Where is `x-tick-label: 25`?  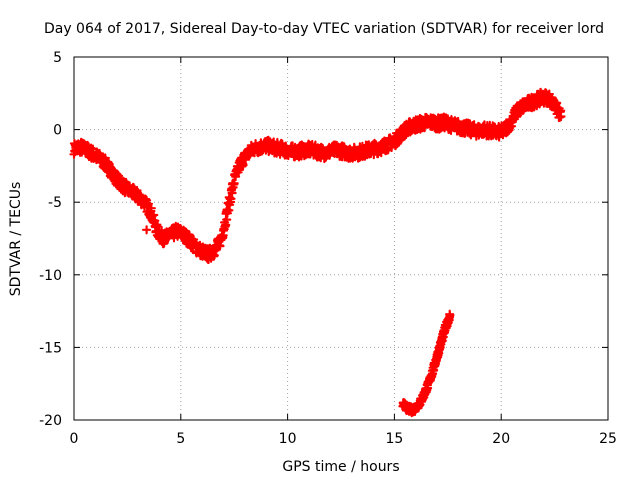 x-tick-label: 25 is located at coordinates (608, 439).